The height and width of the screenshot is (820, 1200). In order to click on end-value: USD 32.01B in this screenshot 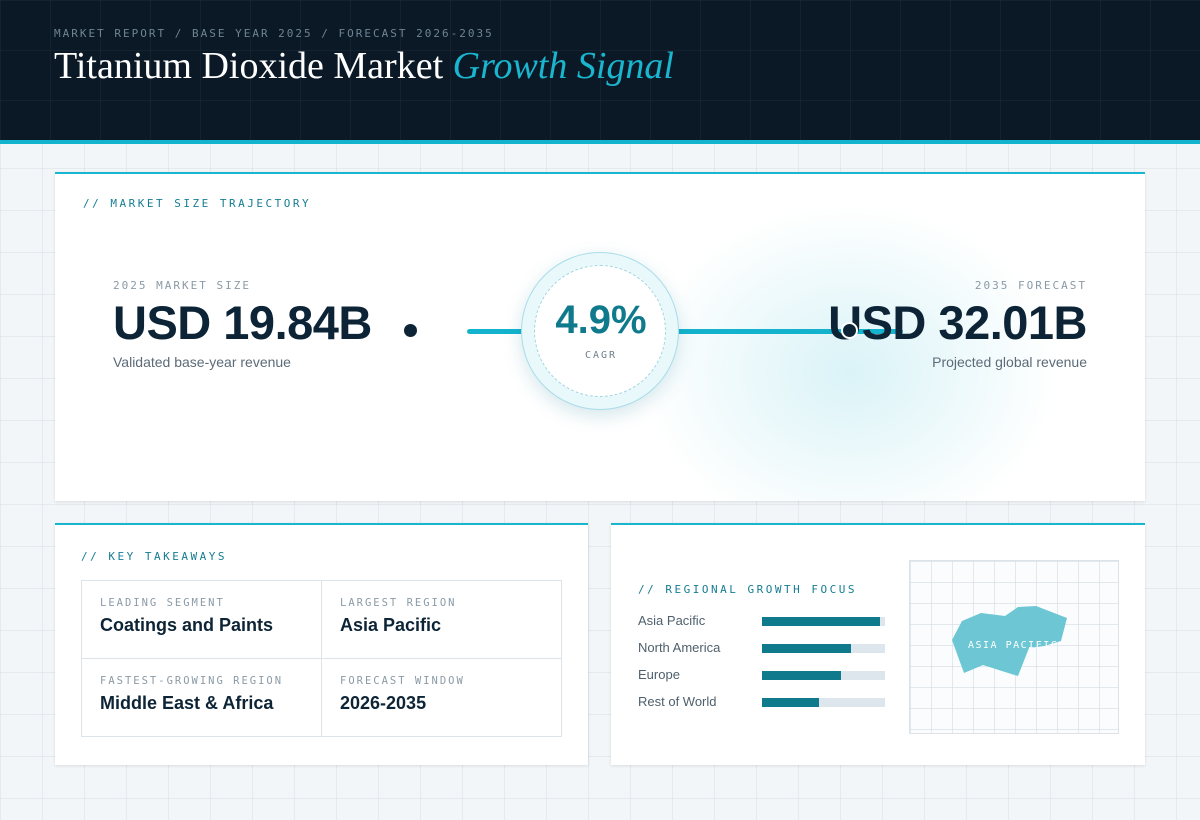, I will do `click(957, 322)`.